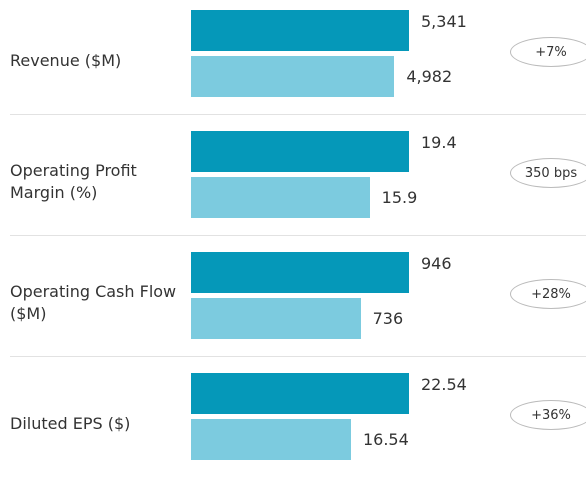 This screenshot has height=484, width=586. What do you see at coordinates (548, 294) in the screenshot?
I see `change-badge: +28%` at bounding box center [548, 294].